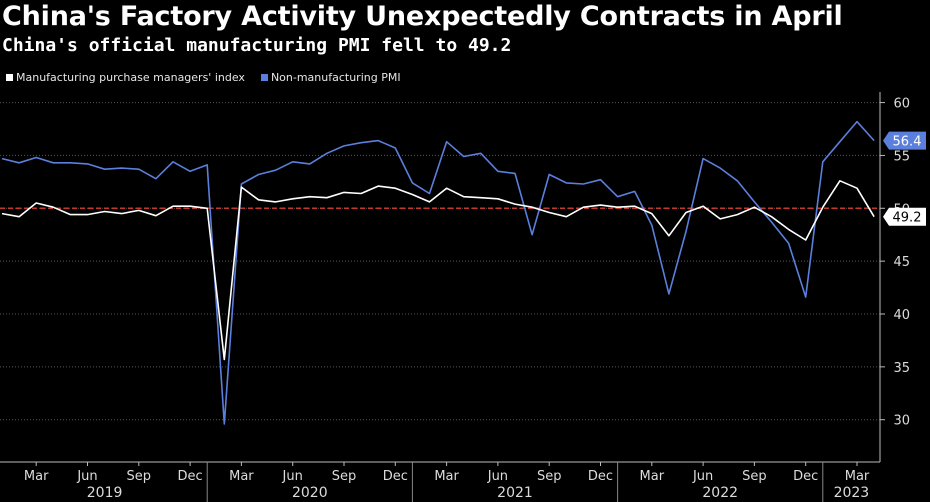 The height and width of the screenshot is (502, 930). Describe the element at coordinates (901, 315) in the screenshot. I see `y-tick-label-40: 40` at that location.